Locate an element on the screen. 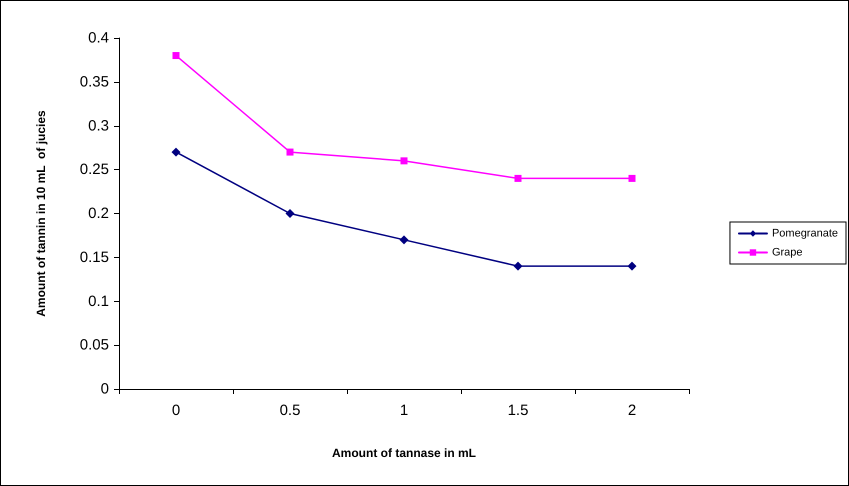 The width and height of the screenshot is (849, 486). y-tick-label: 0.2 is located at coordinates (98, 213).